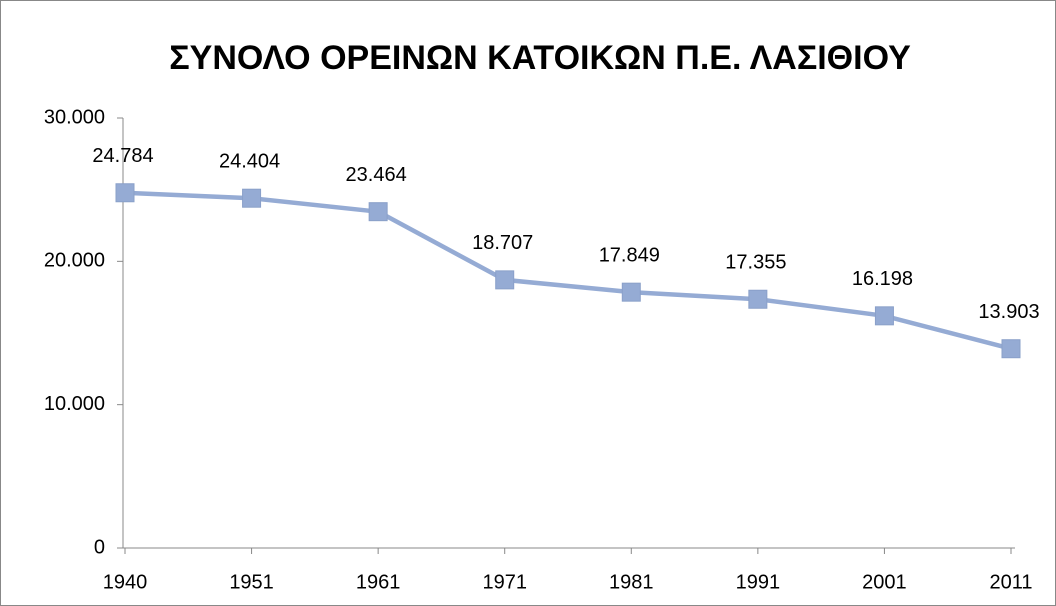  What do you see at coordinates (74, 117) in the screenshot?
I see `y-tick-label: 30.000` at bounding box center [74, 117].